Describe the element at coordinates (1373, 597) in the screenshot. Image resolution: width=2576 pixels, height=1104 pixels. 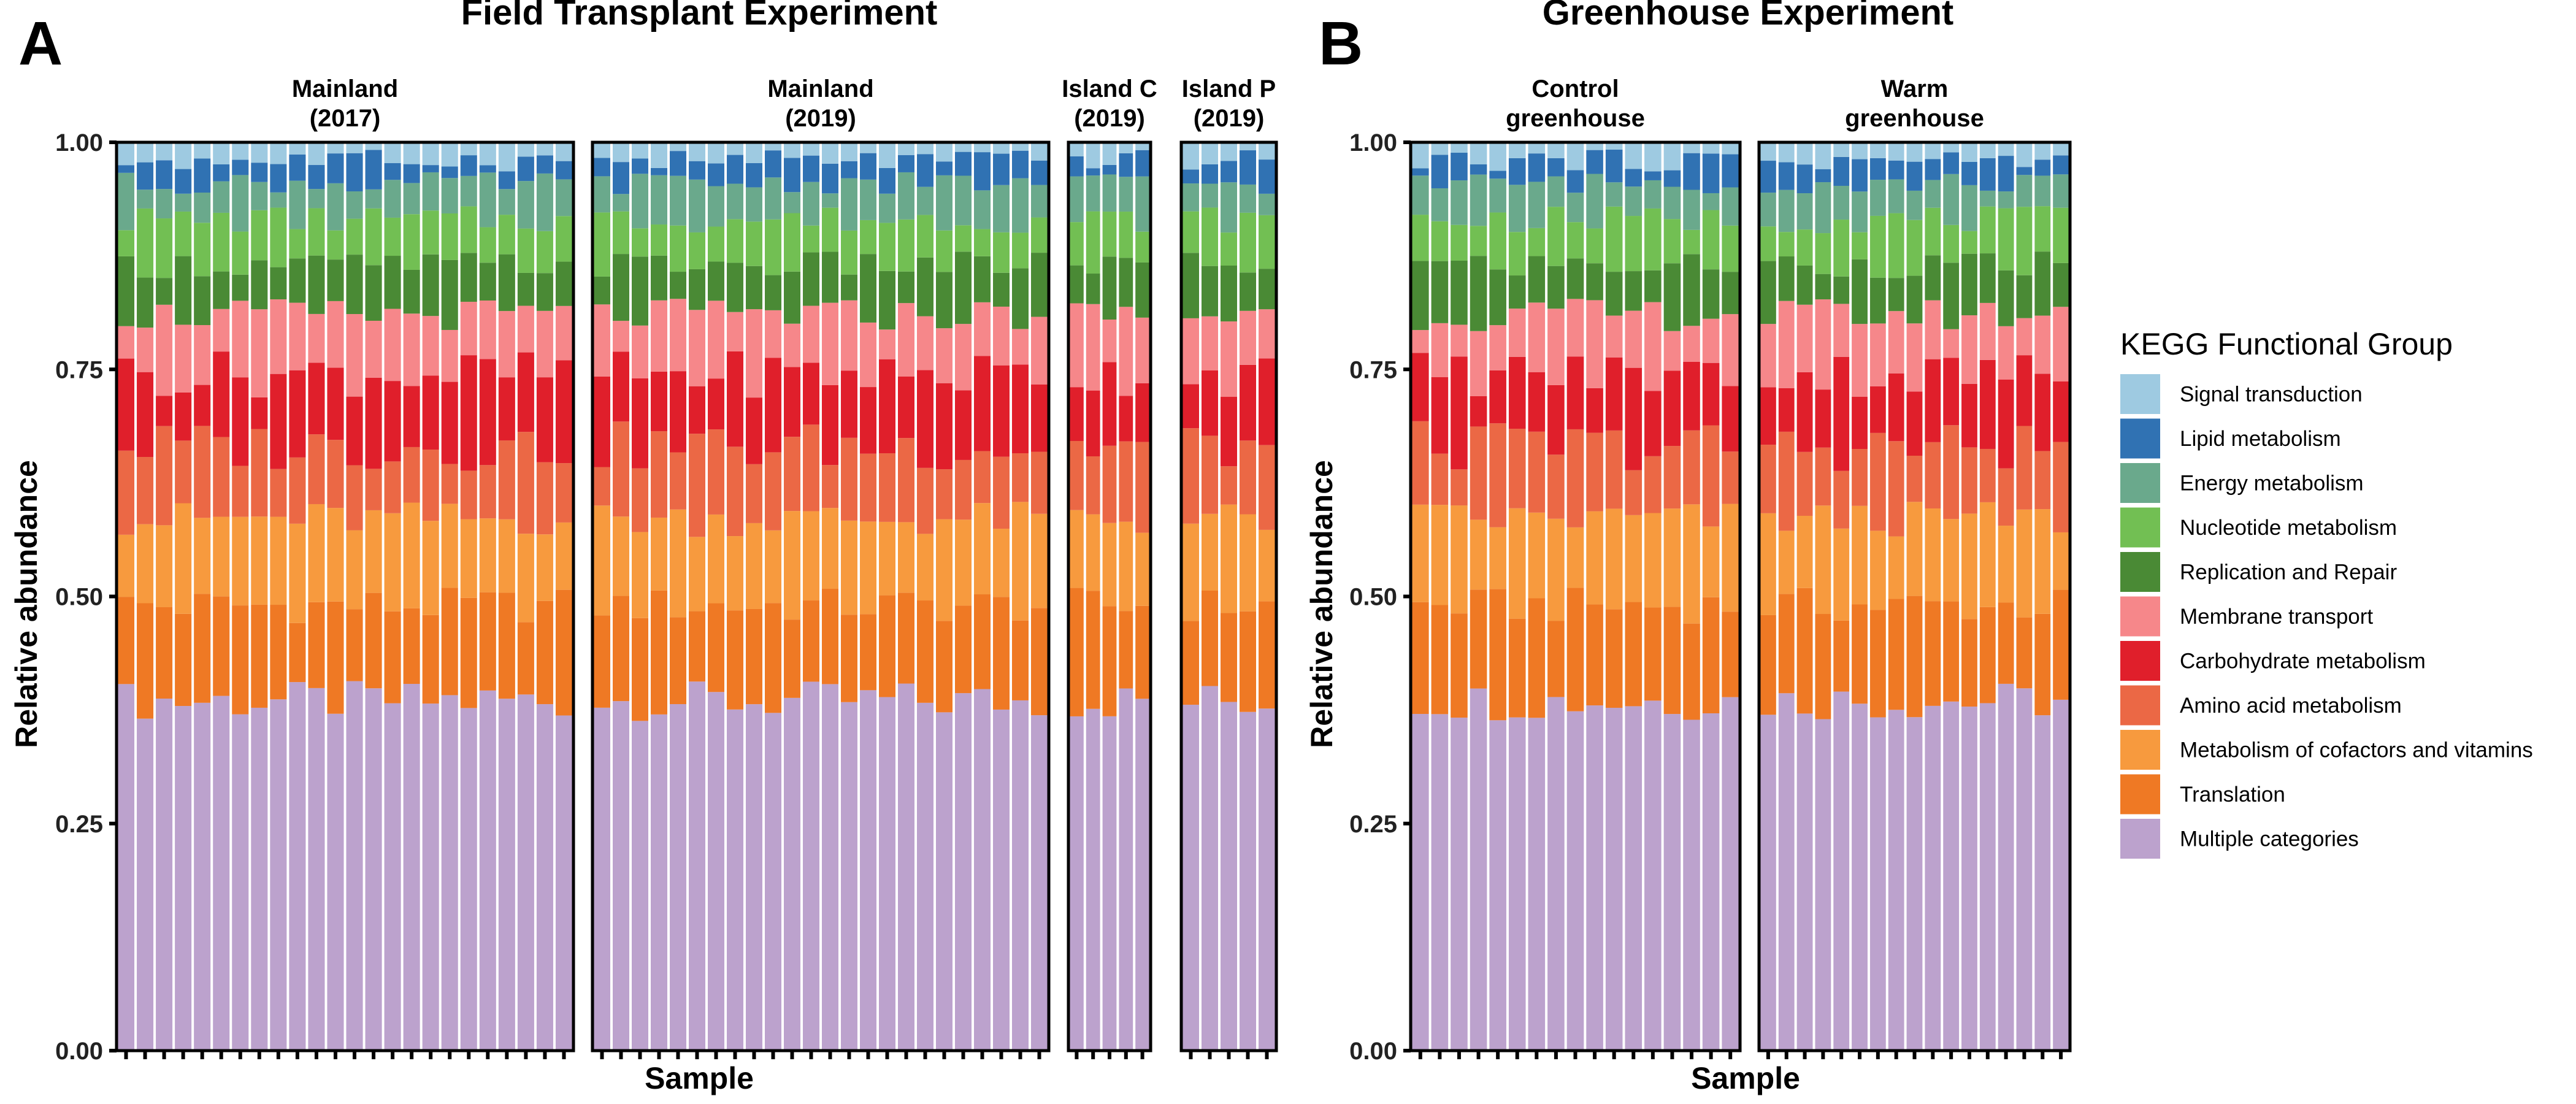
I see `y-tick-label: 0.50` at that location.